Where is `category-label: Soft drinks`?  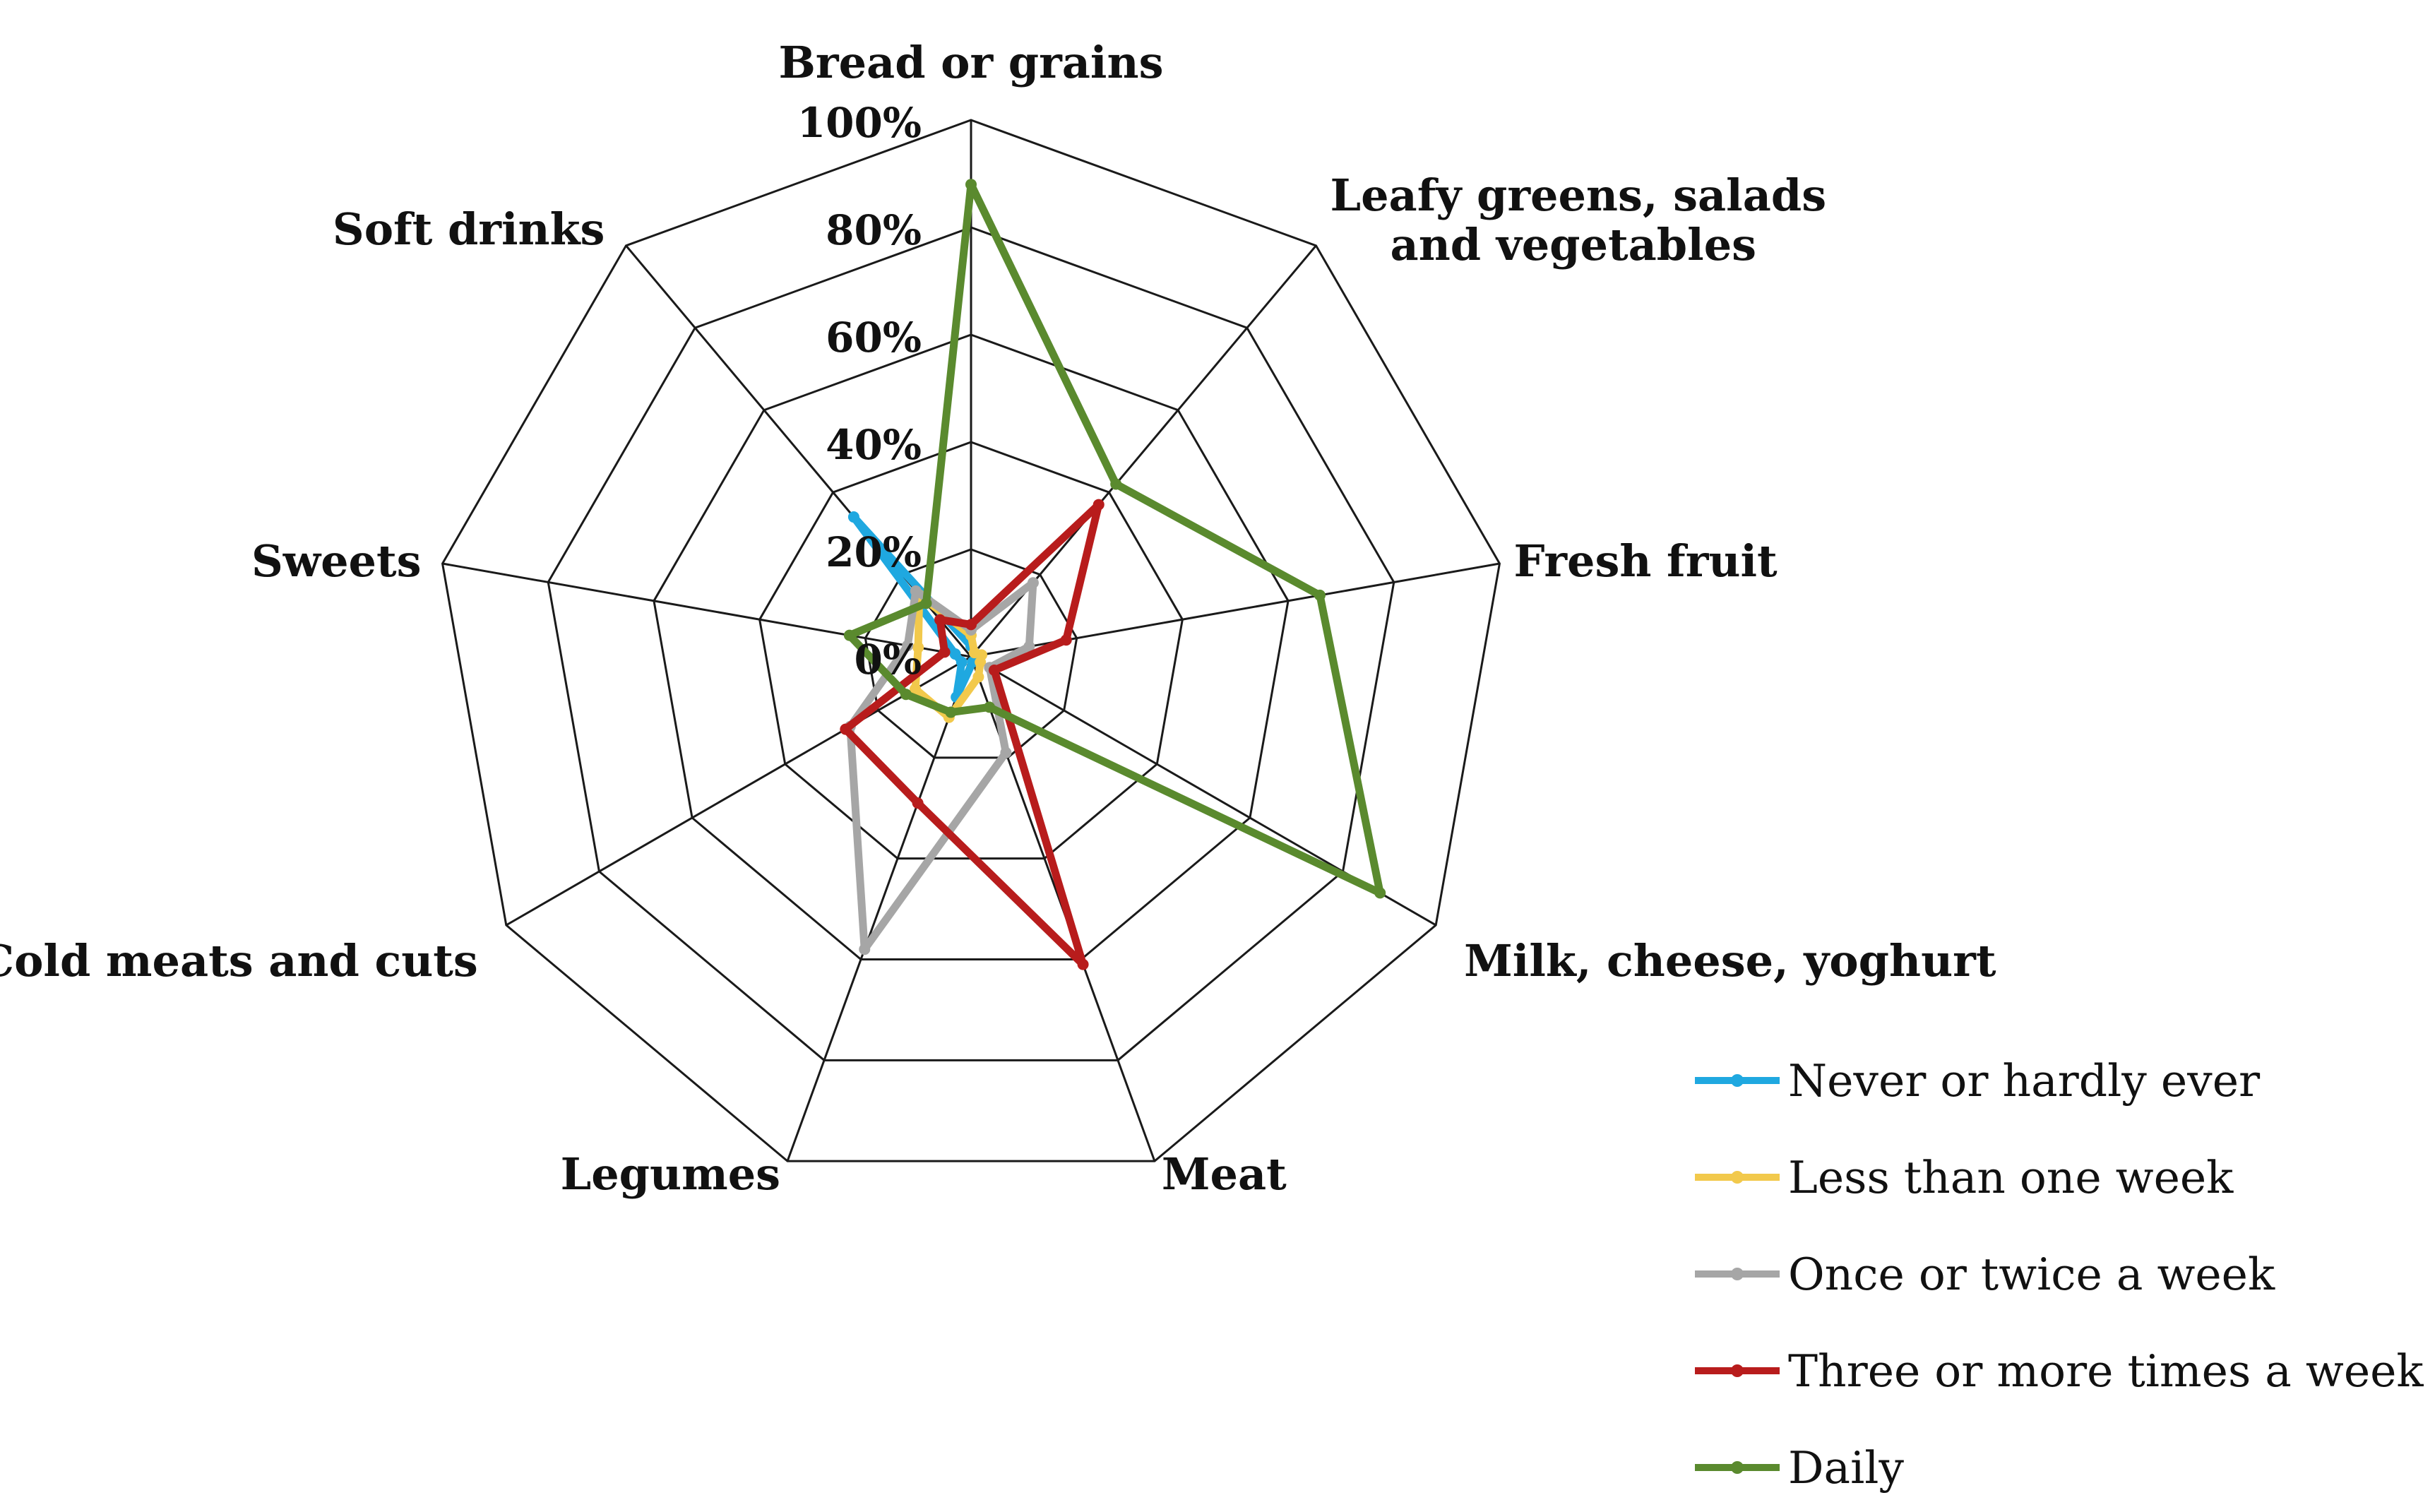 category-label: Soft drinks is located at coordinates (469, 229).